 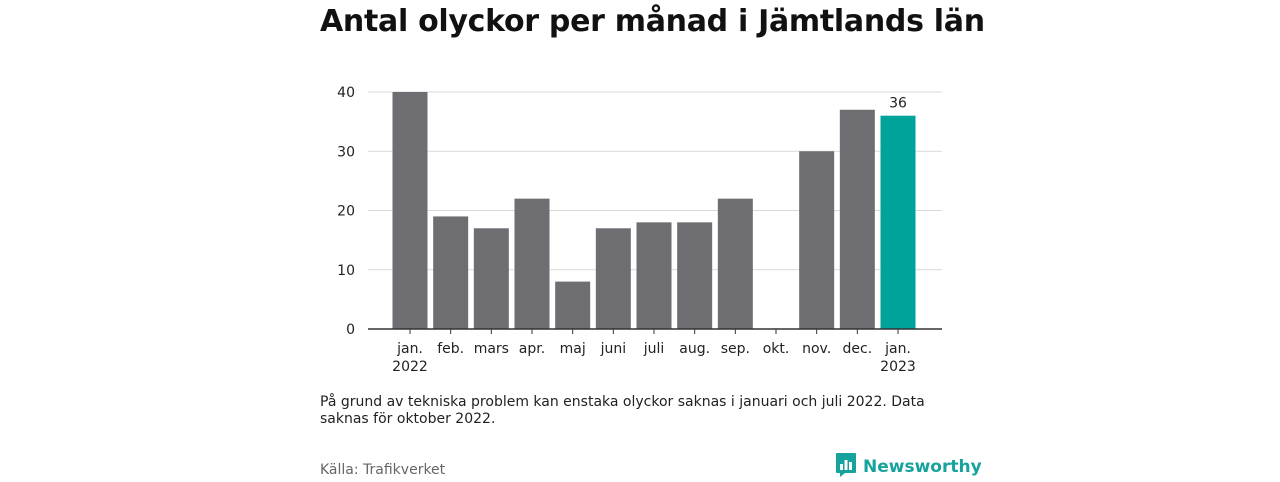 I want to click on y-axis-labels: 0 10 20 30 40, so click(x=346, y=211).